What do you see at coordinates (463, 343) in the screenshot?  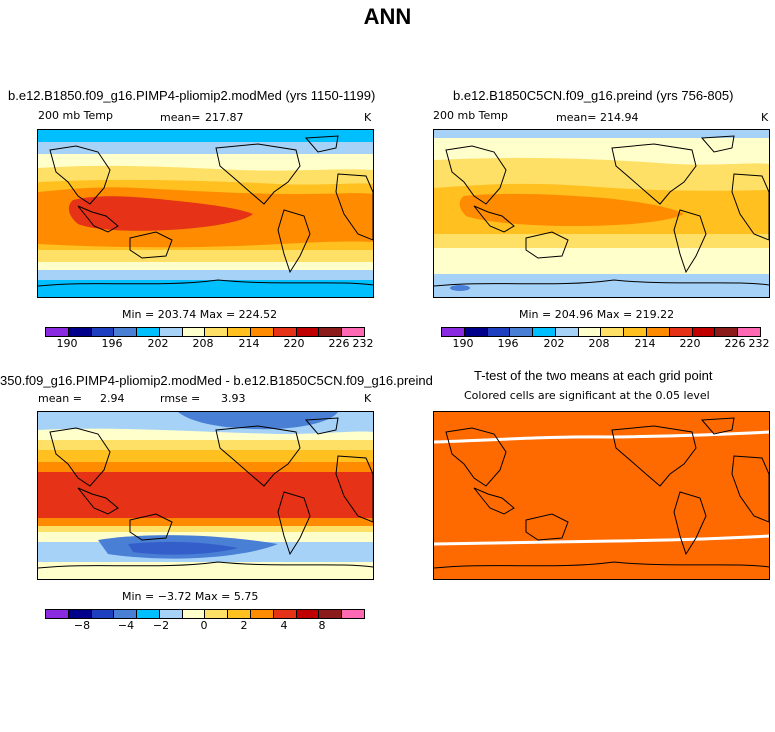 I see `p2-tick-0: 190` at bounding box center [463, 343].